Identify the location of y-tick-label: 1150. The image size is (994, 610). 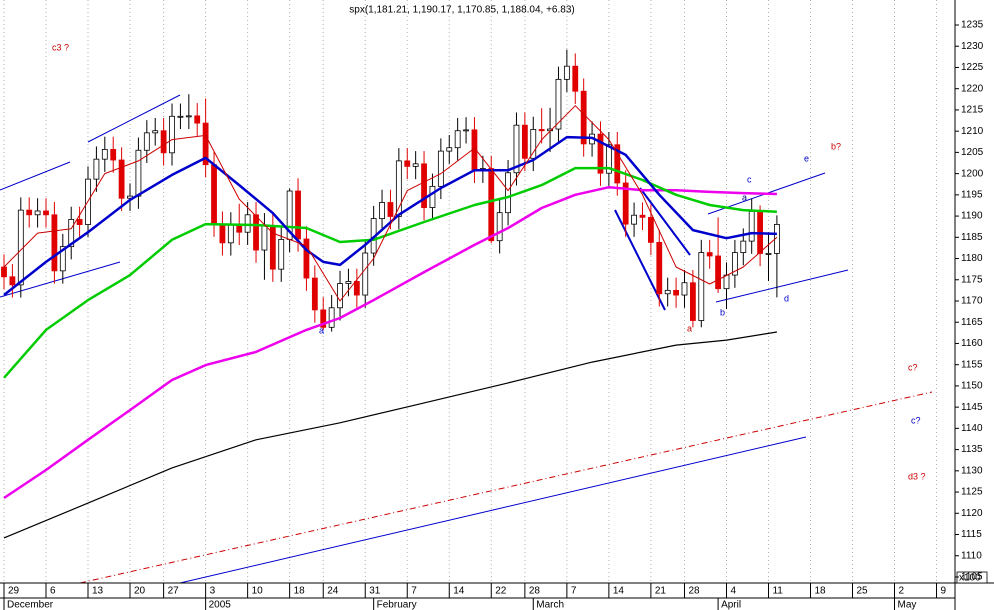
(972, 386).